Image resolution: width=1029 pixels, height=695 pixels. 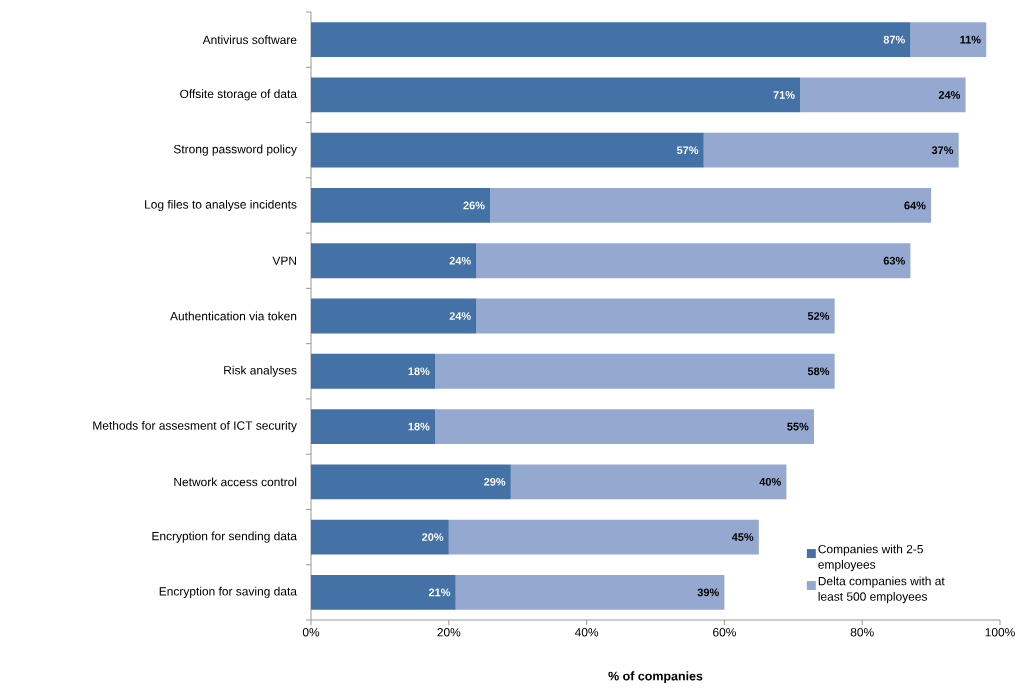 What do you see at coordinates (228, 592) in the screenshot?
I see `y-tick-label: Encryption for saving data` at bounding box center [228, 592].